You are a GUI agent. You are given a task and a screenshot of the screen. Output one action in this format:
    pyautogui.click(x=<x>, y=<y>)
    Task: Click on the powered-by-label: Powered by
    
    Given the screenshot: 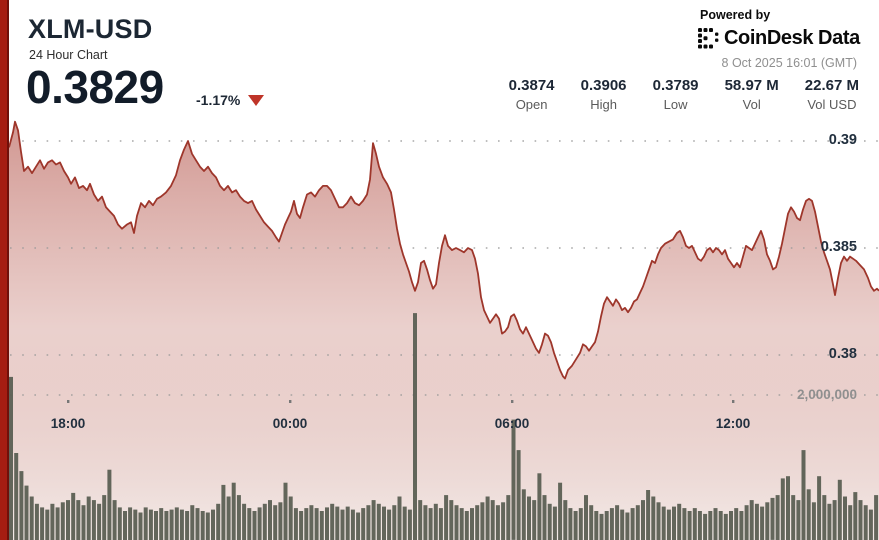 What is the action you would take?
    pyautogui.click(x=735, y=15)
    